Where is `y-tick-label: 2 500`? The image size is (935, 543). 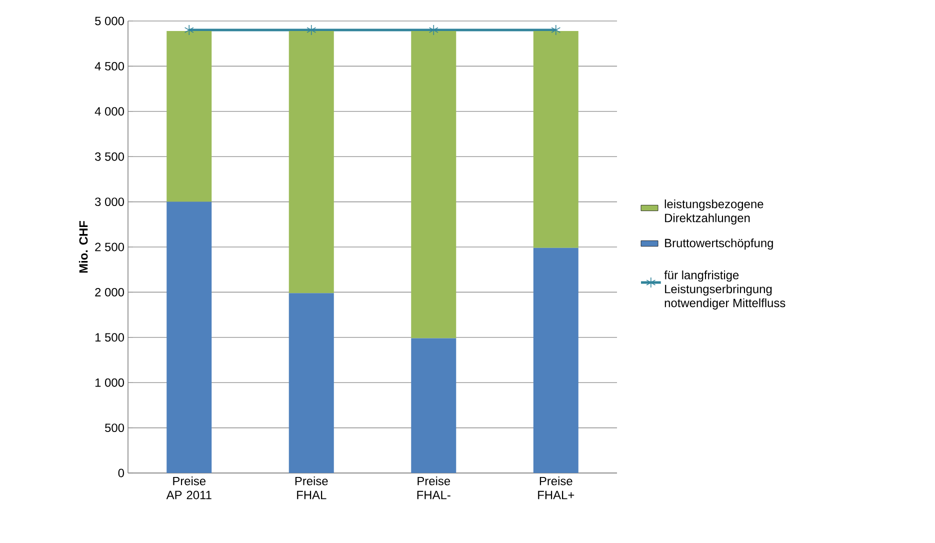 y-tick-label: 2 500 is located at coordinates (109, 247).